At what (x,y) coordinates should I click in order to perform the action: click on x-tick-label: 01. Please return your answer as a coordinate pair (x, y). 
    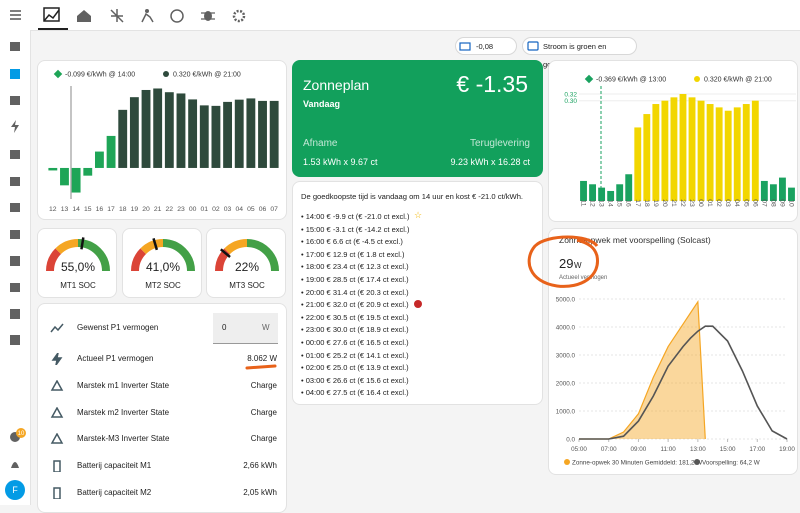
    Looking at the image, I should click on (204, 209).